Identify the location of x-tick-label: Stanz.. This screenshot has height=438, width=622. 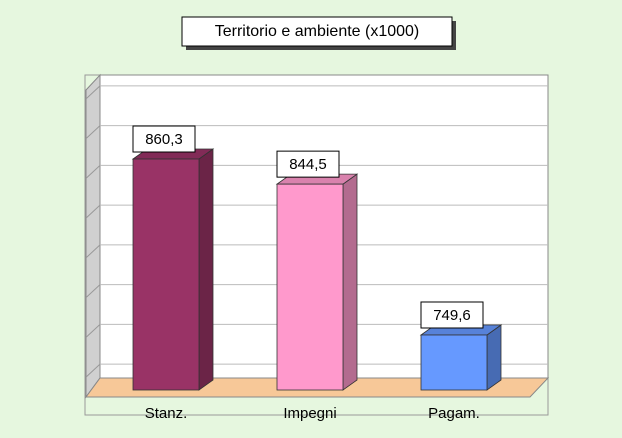
(166, 413).